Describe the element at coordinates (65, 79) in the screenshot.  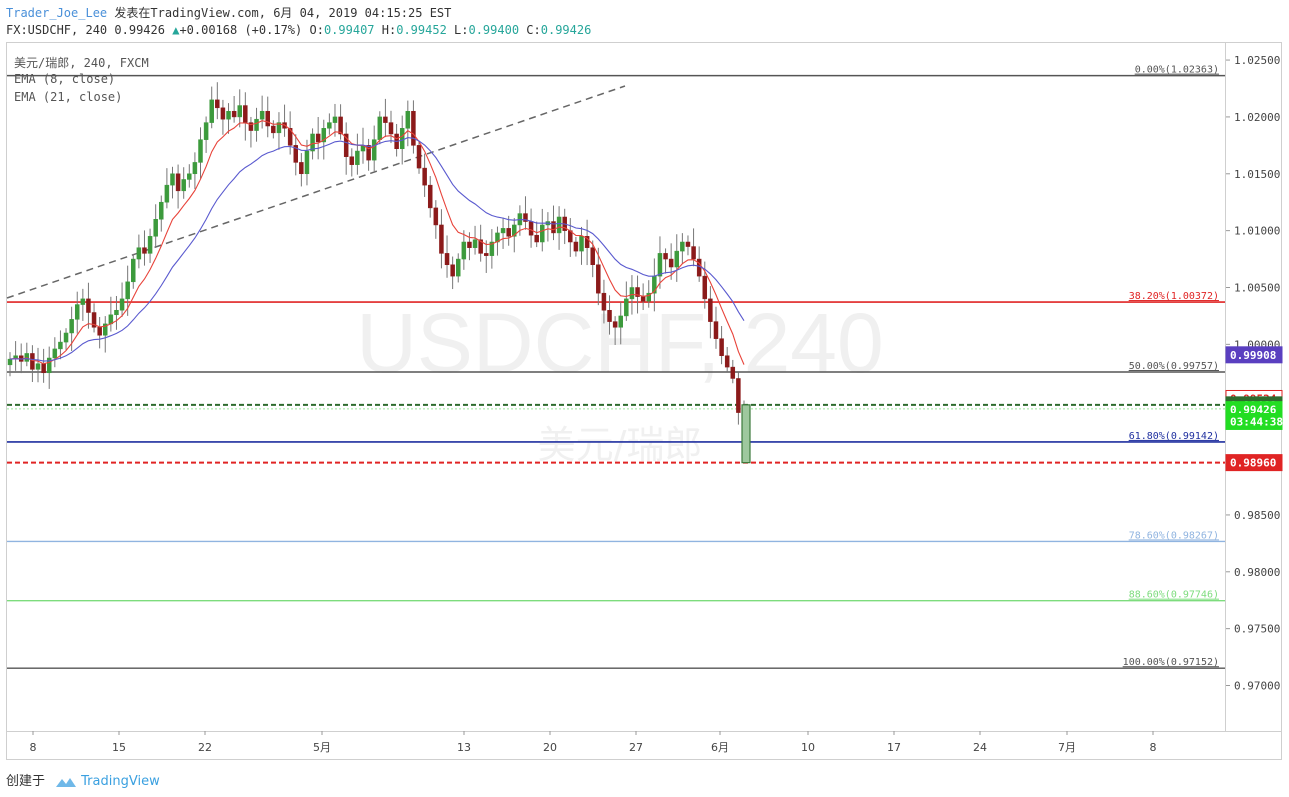
I see `legend-ema-fast: EMA (8, close)` at that location.